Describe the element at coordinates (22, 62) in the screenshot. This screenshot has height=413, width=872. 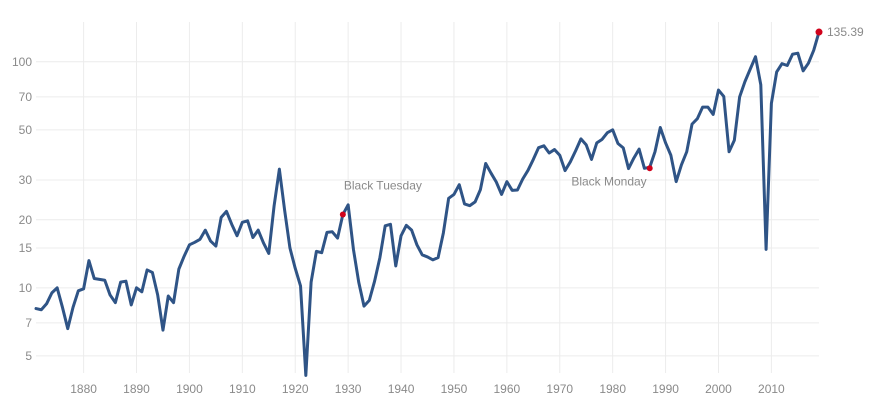
I see `y-tick-label: 100` at that location.